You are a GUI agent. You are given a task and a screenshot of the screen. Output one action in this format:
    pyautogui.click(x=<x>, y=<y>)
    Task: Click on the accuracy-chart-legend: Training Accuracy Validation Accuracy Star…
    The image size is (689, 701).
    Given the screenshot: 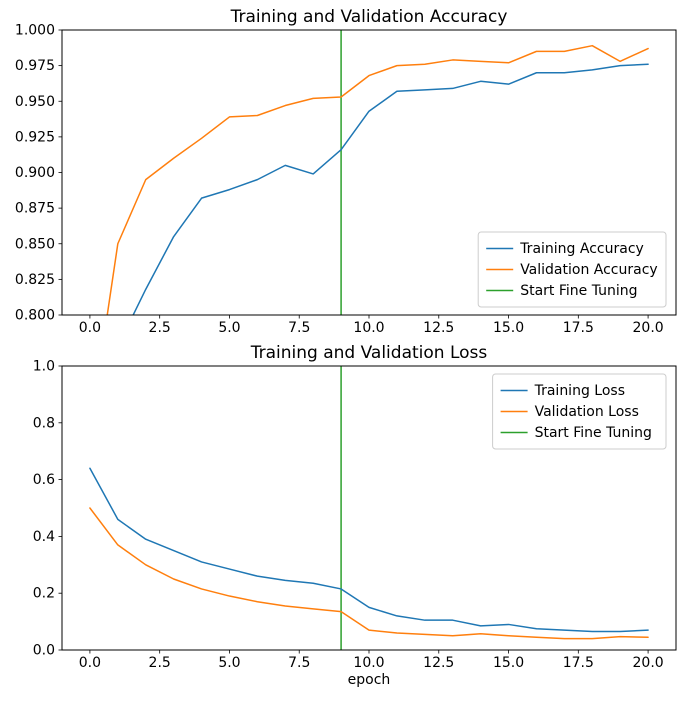 What is the action you would take?
    pyautogui.click(x=572, y=269)
    